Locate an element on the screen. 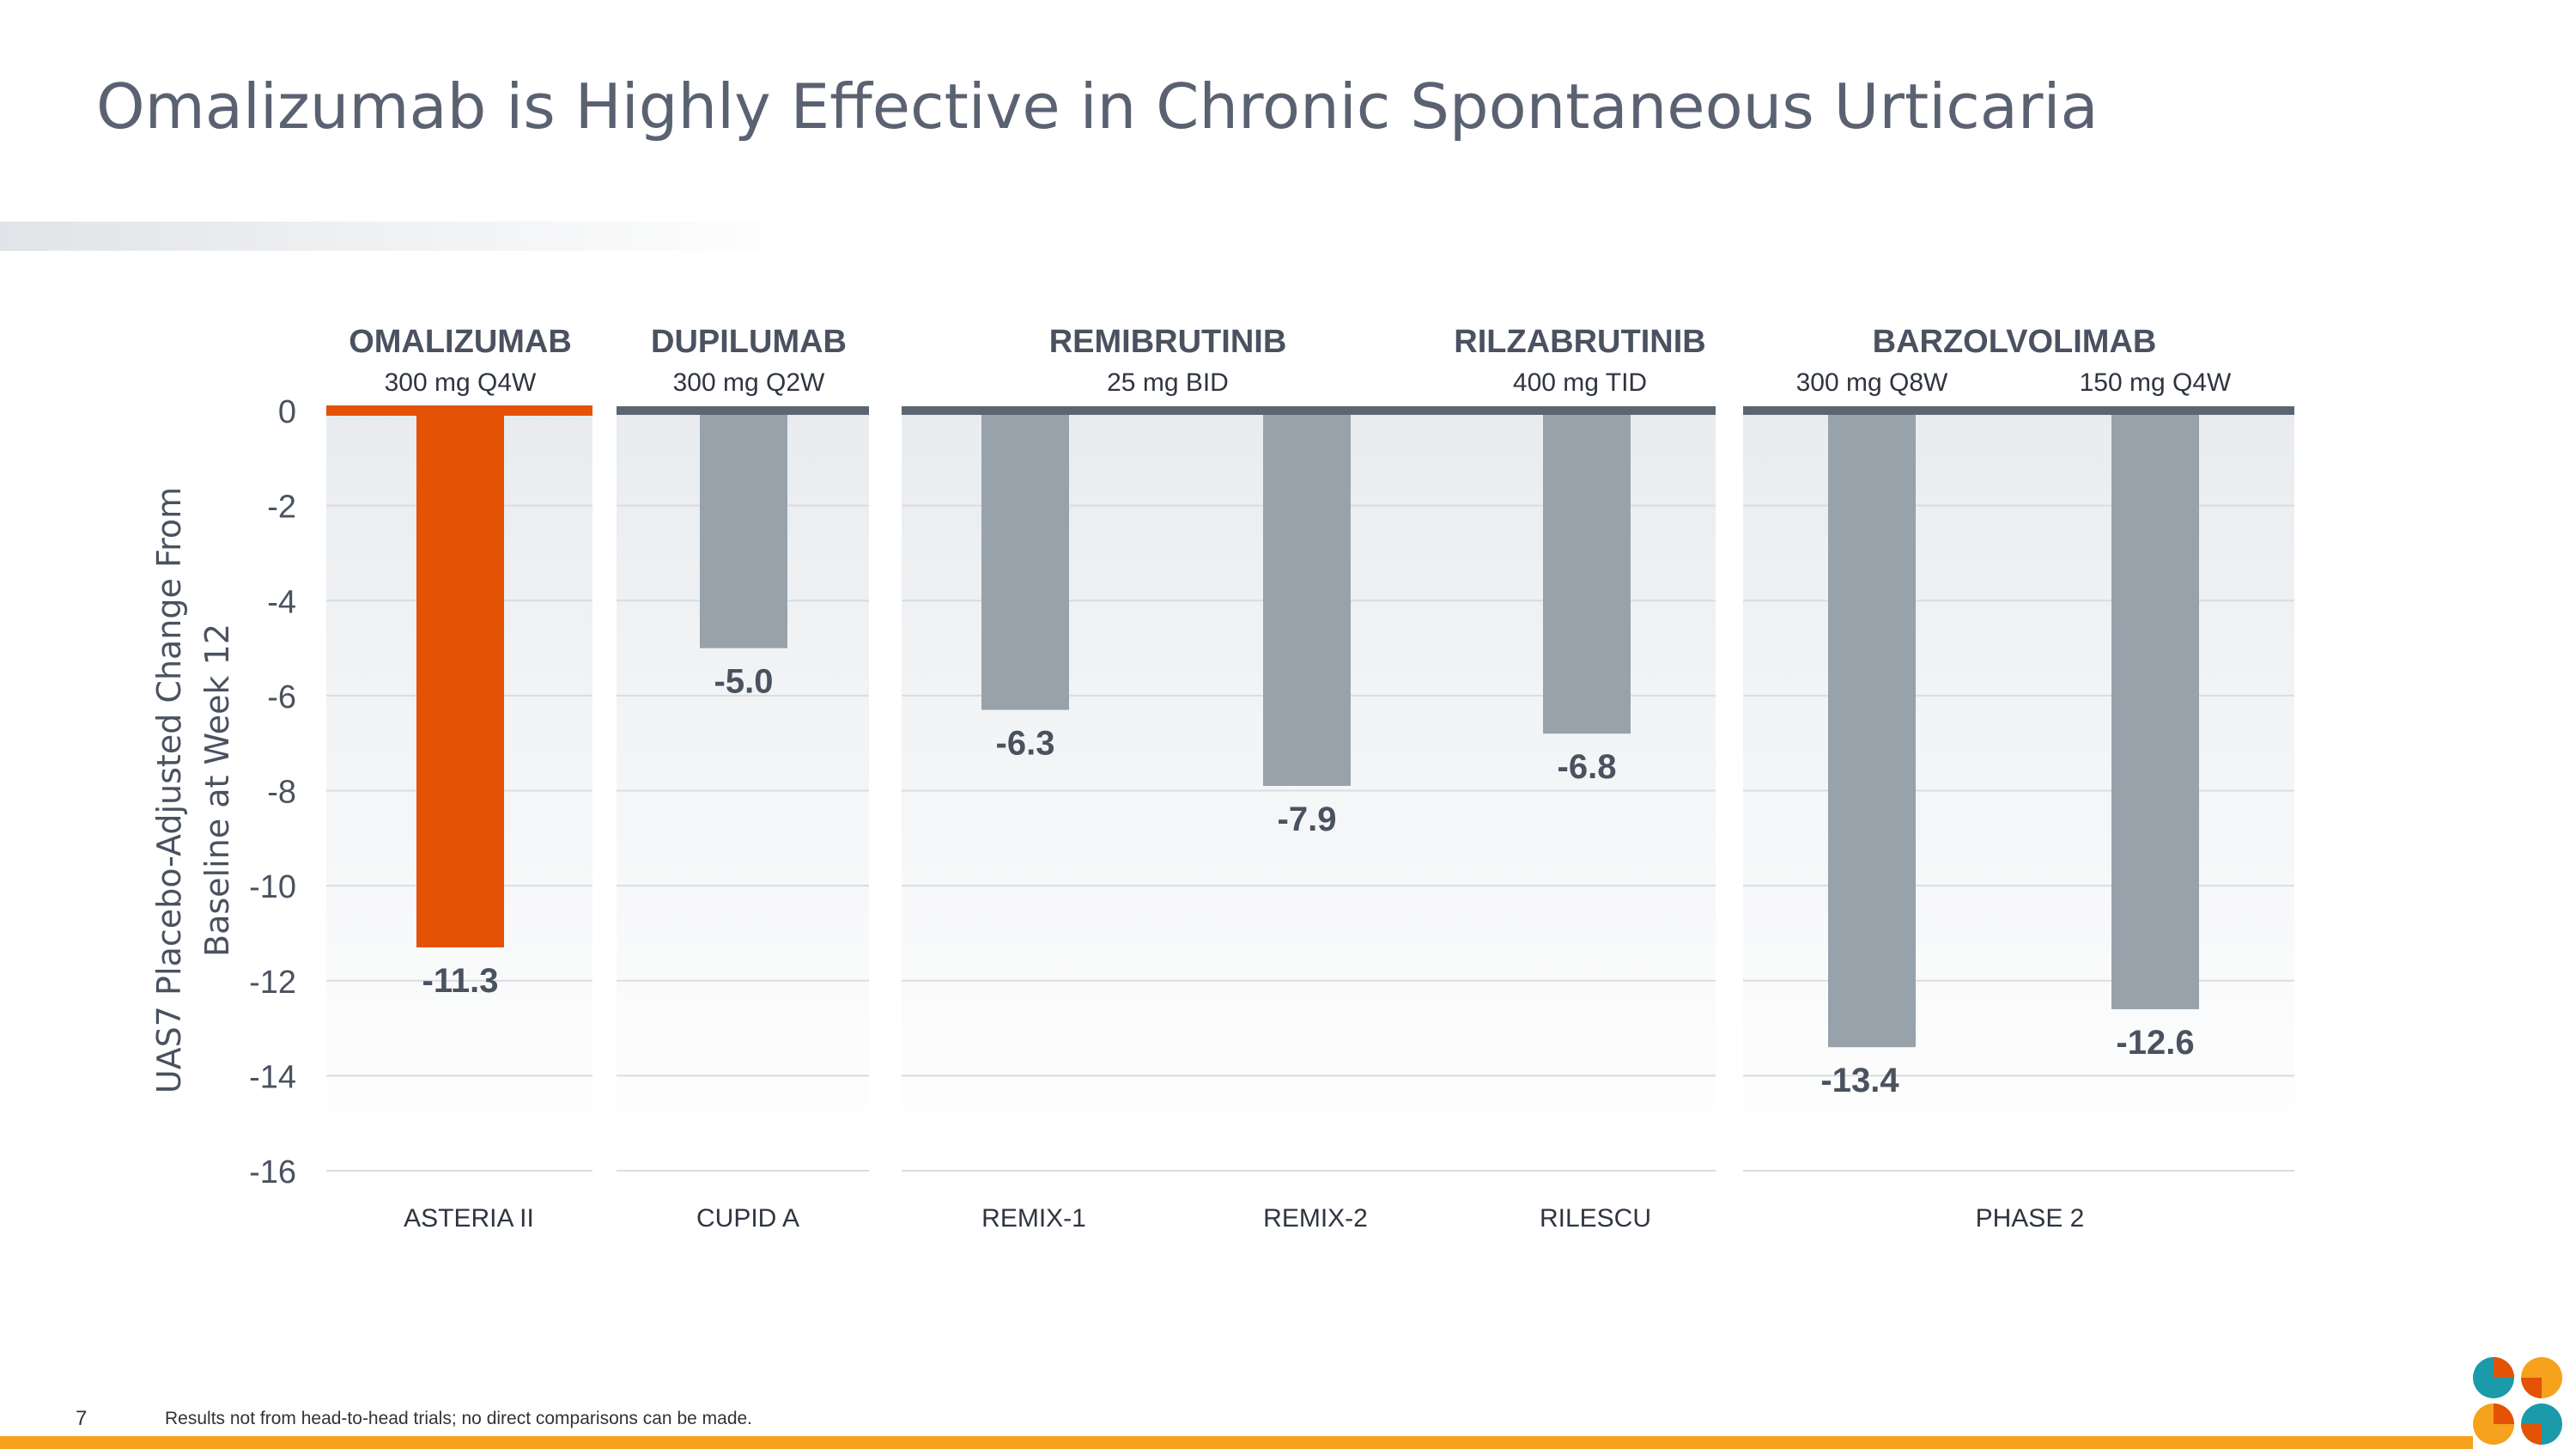 The height and width of the screenshot is (1449, 2576). bar-highlight is located at coordinates (460, 679).